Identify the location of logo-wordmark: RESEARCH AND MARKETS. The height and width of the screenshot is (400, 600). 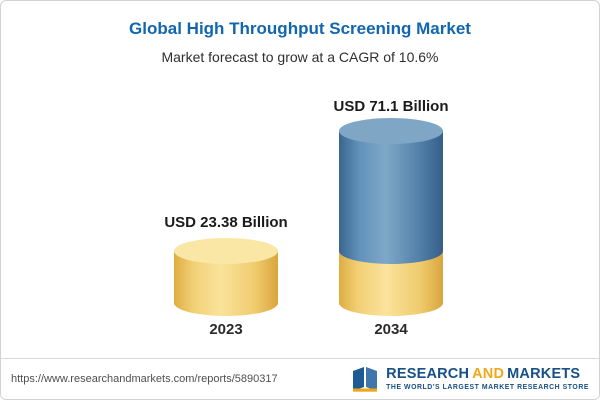
(487, 373).